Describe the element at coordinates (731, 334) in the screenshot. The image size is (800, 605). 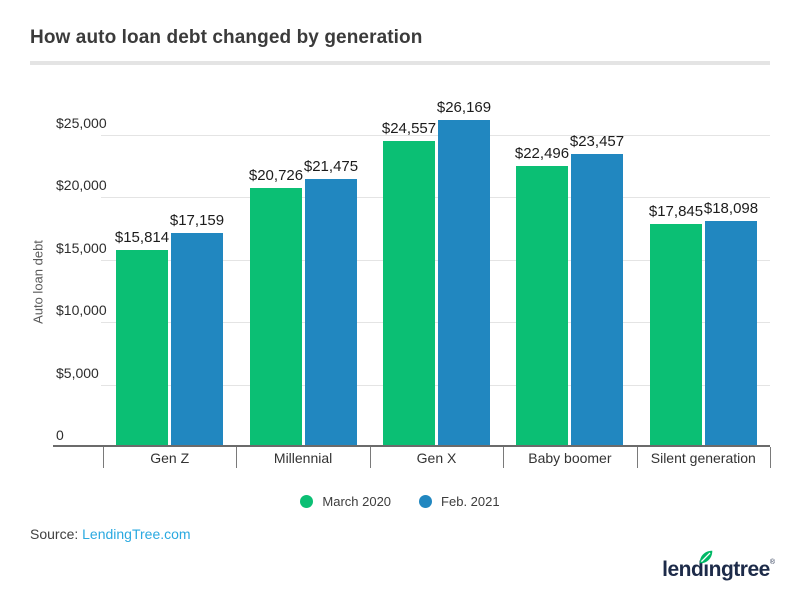
I see `bar-silent-generation-feb-2021` at that location.